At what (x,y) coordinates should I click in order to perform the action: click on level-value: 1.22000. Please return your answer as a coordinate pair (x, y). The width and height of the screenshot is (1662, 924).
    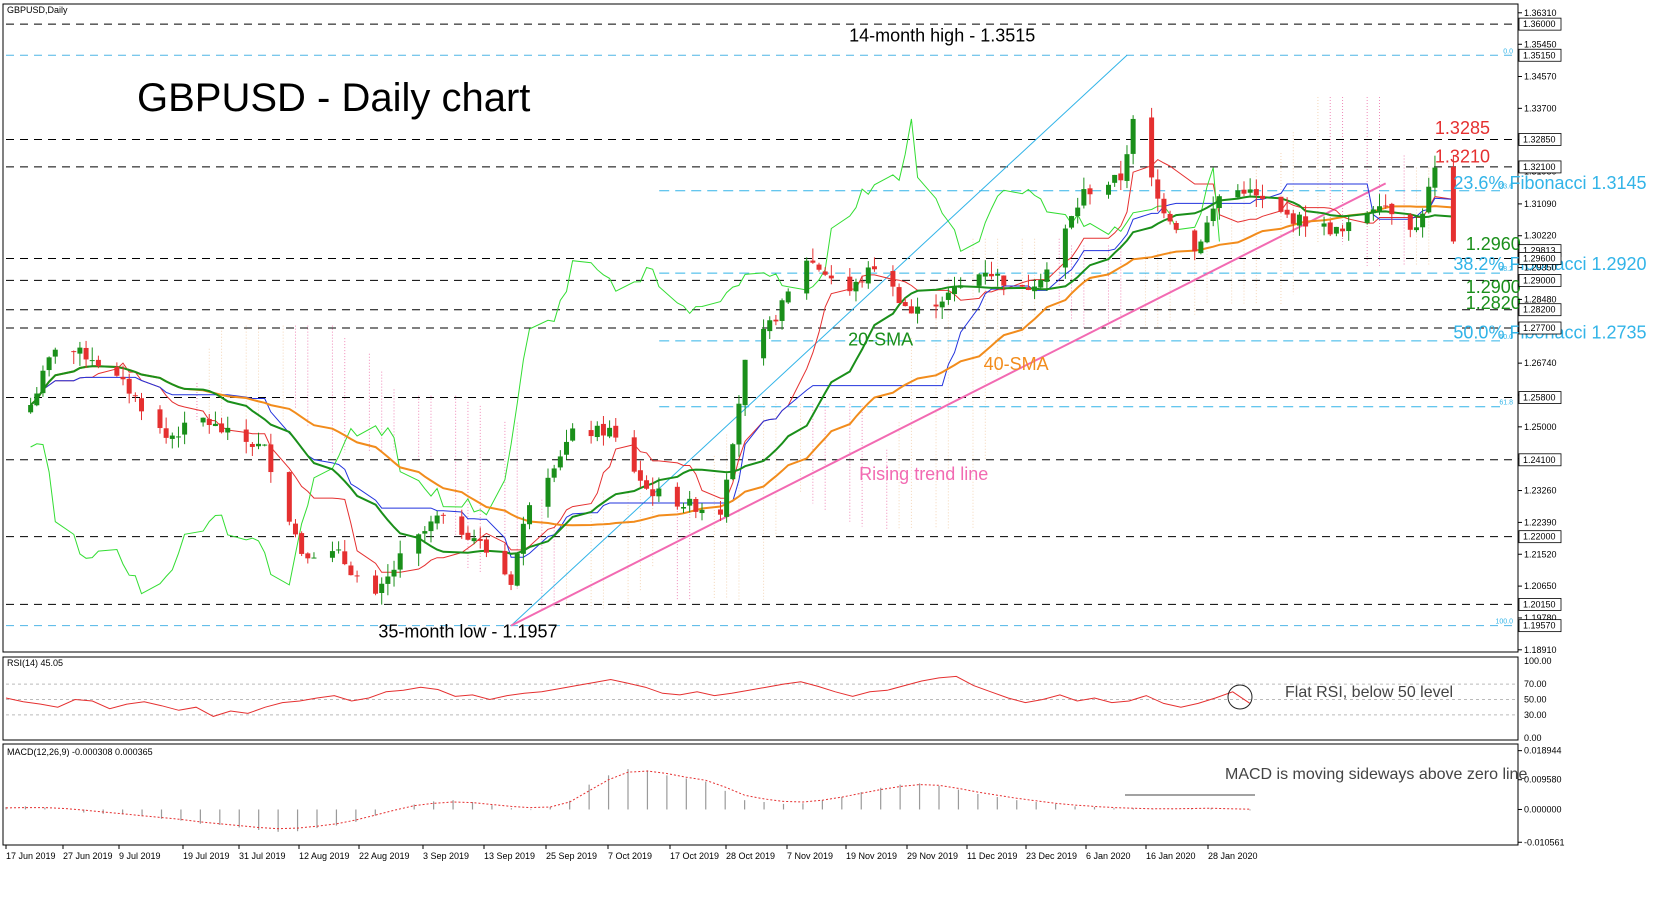
    Looking at the image, I should click on (1539, 537).